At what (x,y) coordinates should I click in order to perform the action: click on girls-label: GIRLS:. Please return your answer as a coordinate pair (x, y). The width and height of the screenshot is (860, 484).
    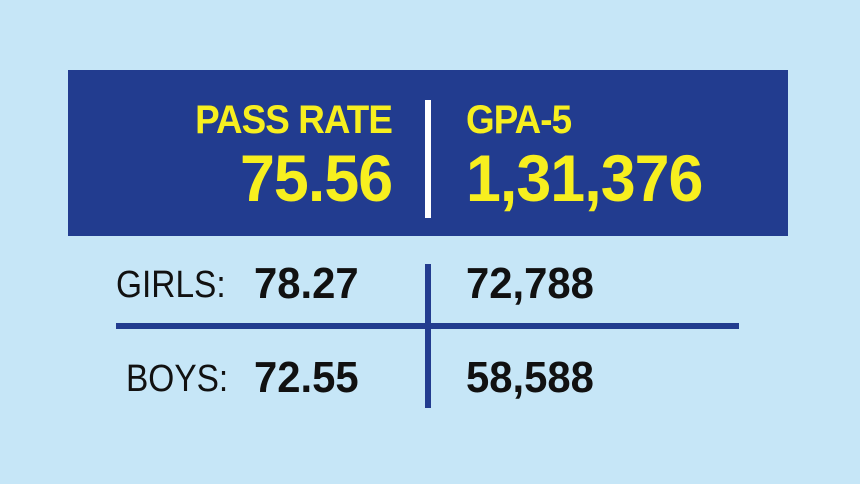
    Looking at the image, I should click on (171, 285).